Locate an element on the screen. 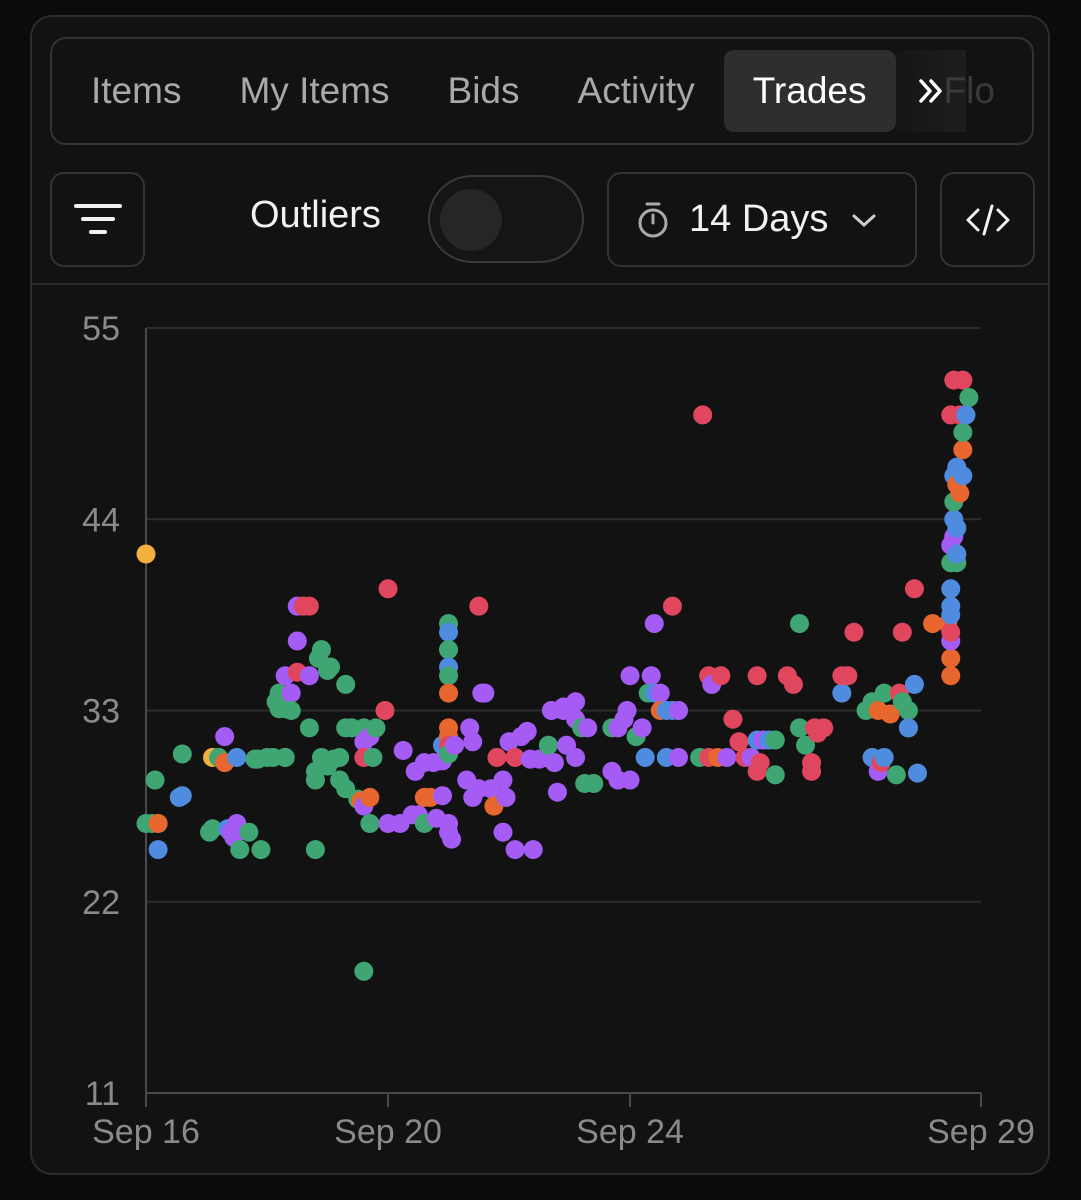 Image resolution: width=1081 pixels, height=1200 pixels. time-range-select: 14 Days is located at coordinates (762, 219).